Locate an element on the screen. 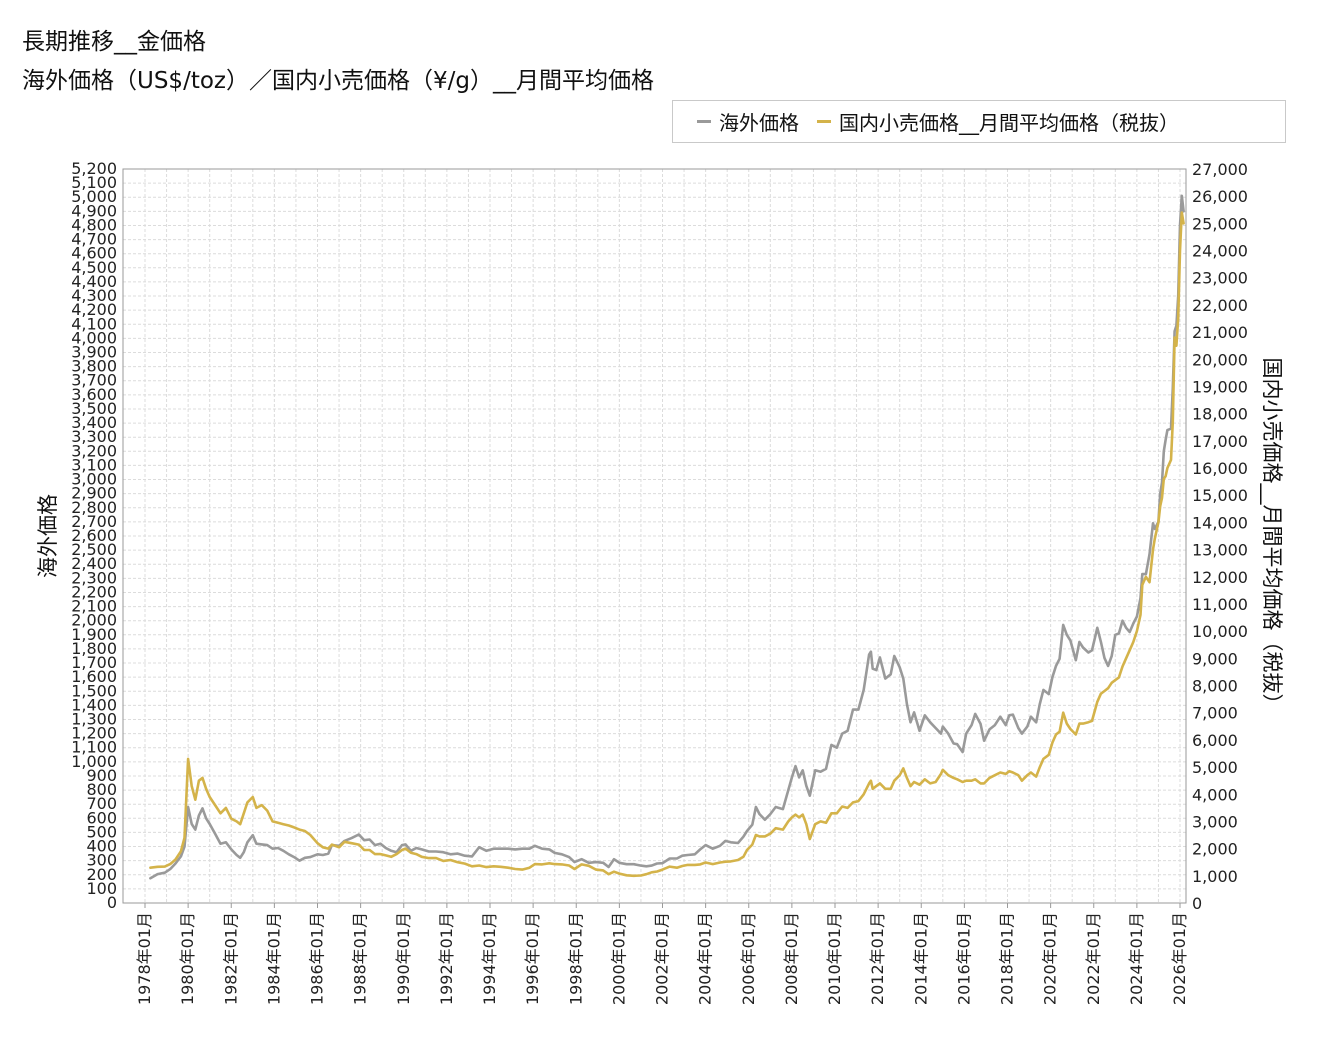  left-tick-label: 3,300 is located at coordinates (94, 436).